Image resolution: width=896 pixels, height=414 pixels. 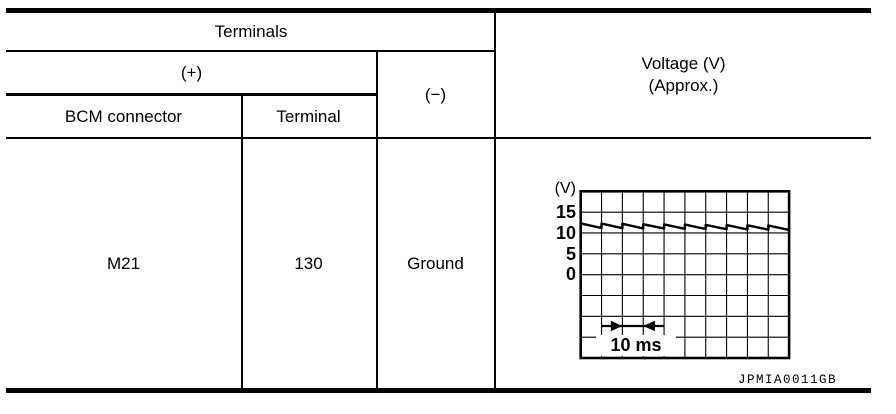 I want to click on voltage-header-cell: Voltage (V) (Approx.), so click(x=683, y=75).